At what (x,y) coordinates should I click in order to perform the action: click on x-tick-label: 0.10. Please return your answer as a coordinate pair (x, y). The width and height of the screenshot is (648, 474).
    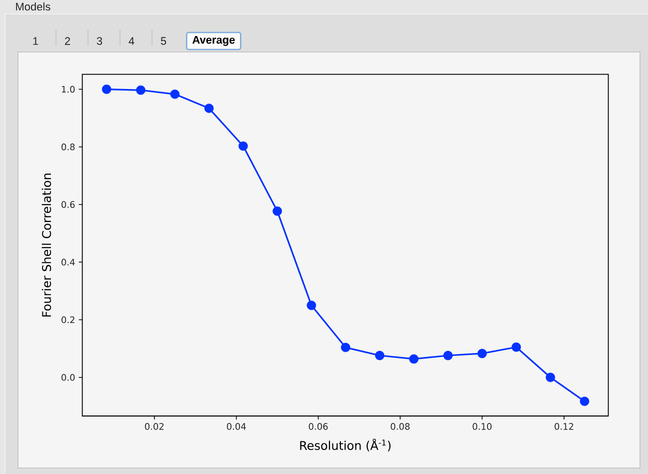
    Looking at the image, I should click on (482, 426).